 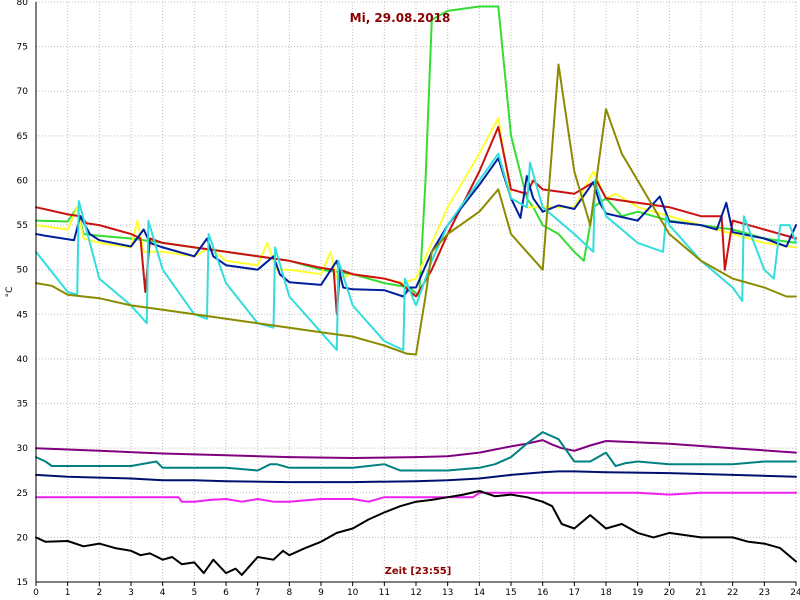 I want to click on chart-title: Mi, 29.08.2018, so click(x=400, y=18).